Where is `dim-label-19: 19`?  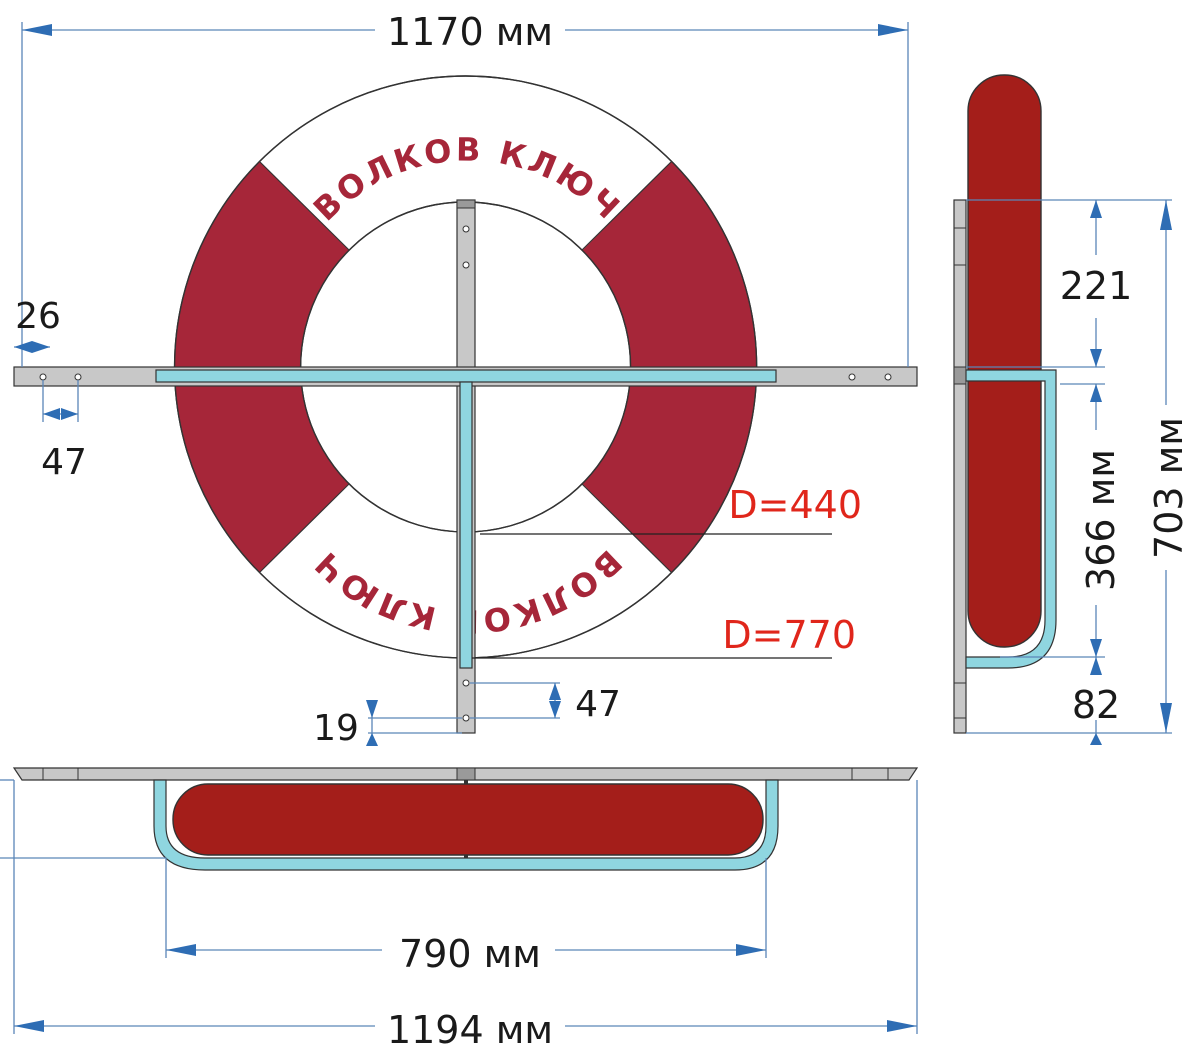 dim-label-19: 19 is located at coordinates (336, 728).